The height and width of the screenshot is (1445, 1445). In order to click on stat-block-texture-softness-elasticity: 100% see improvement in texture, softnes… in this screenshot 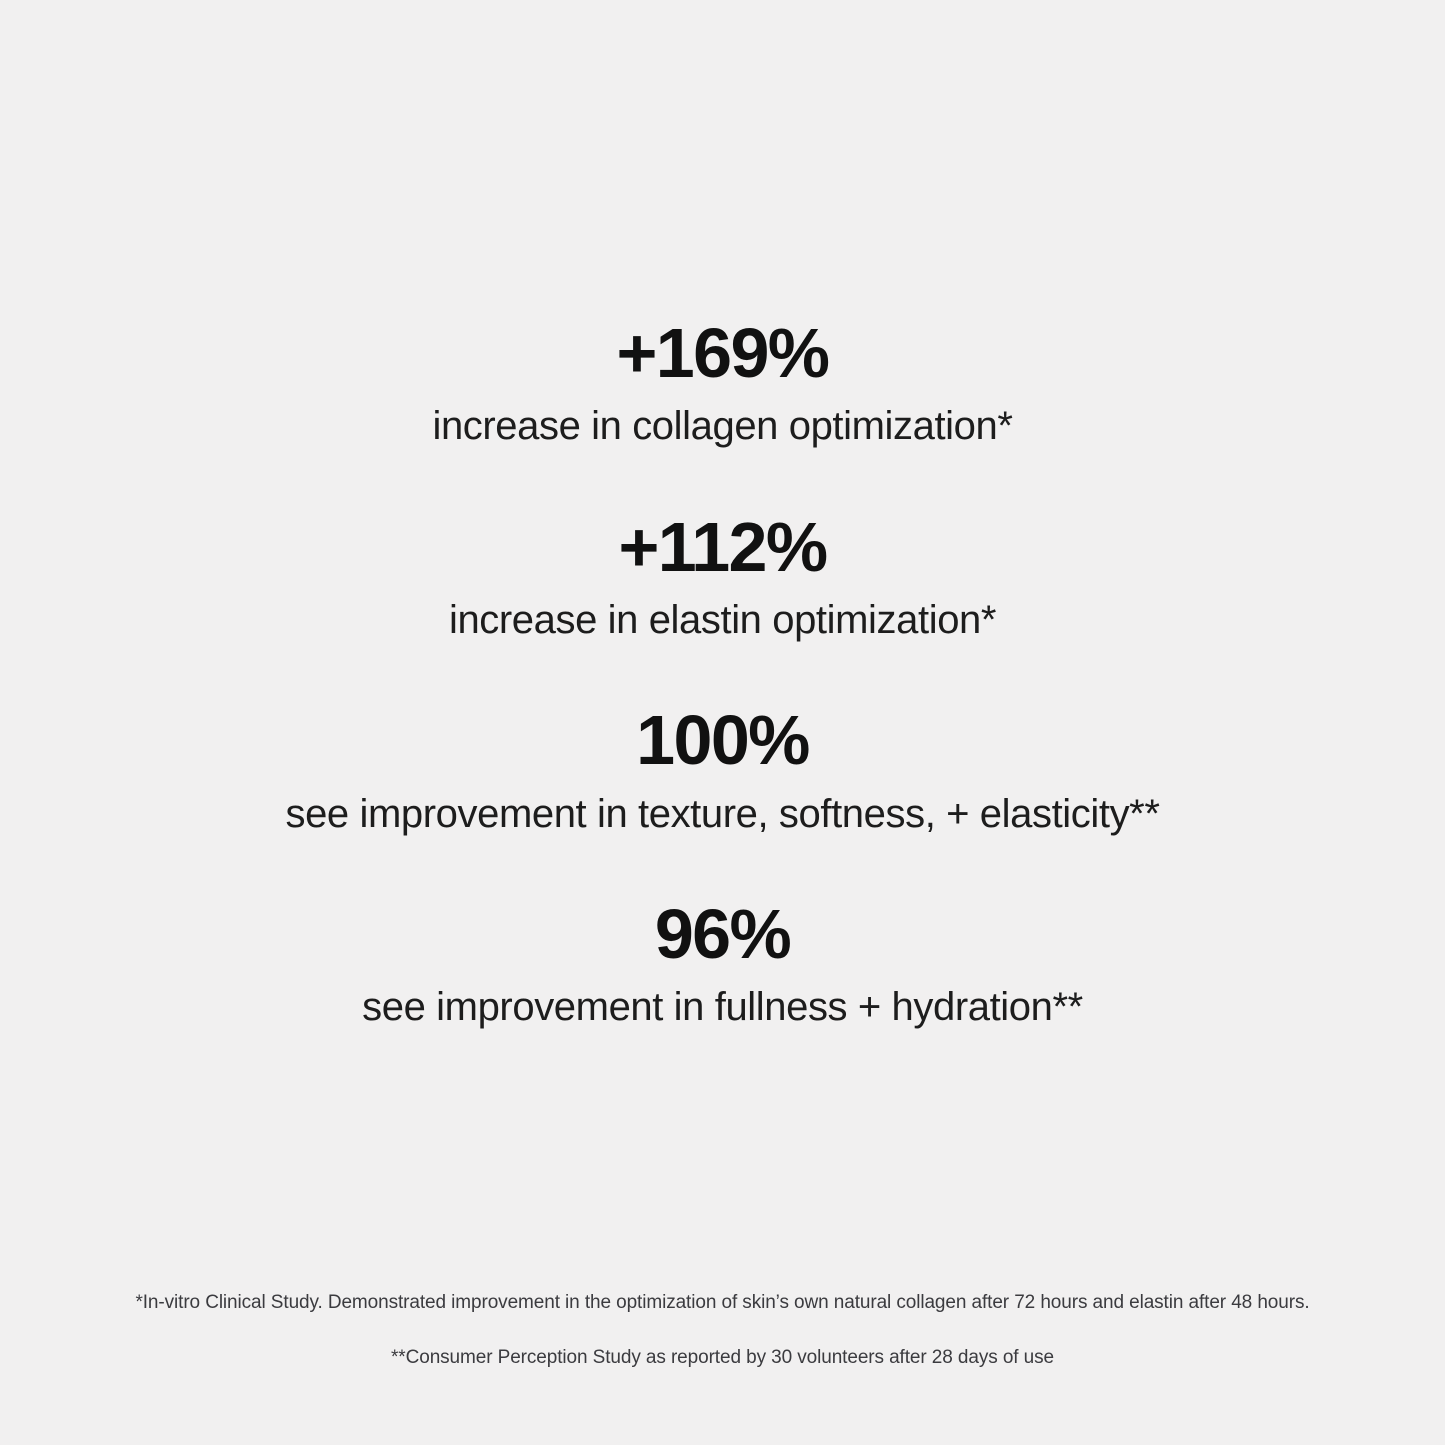, I will do `click(722, 769)`.